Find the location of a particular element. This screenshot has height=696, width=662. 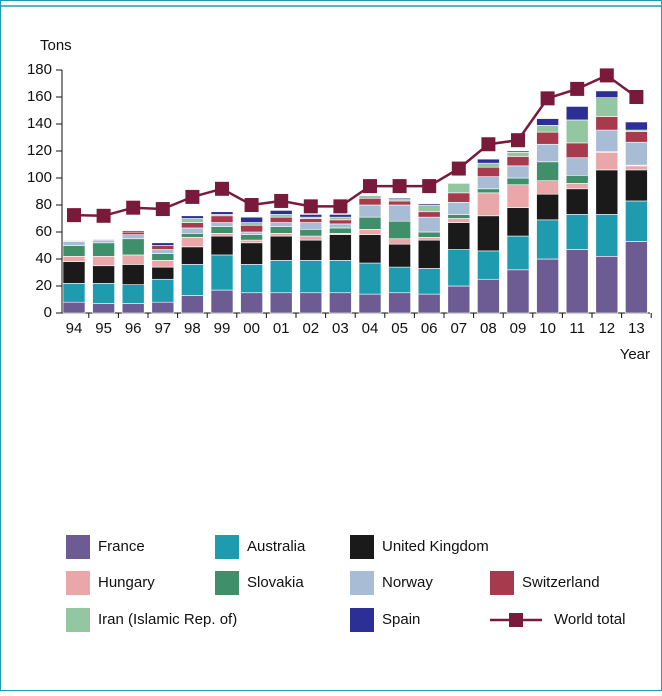

x-axis-label: Year is located at coordinates (635, 354).